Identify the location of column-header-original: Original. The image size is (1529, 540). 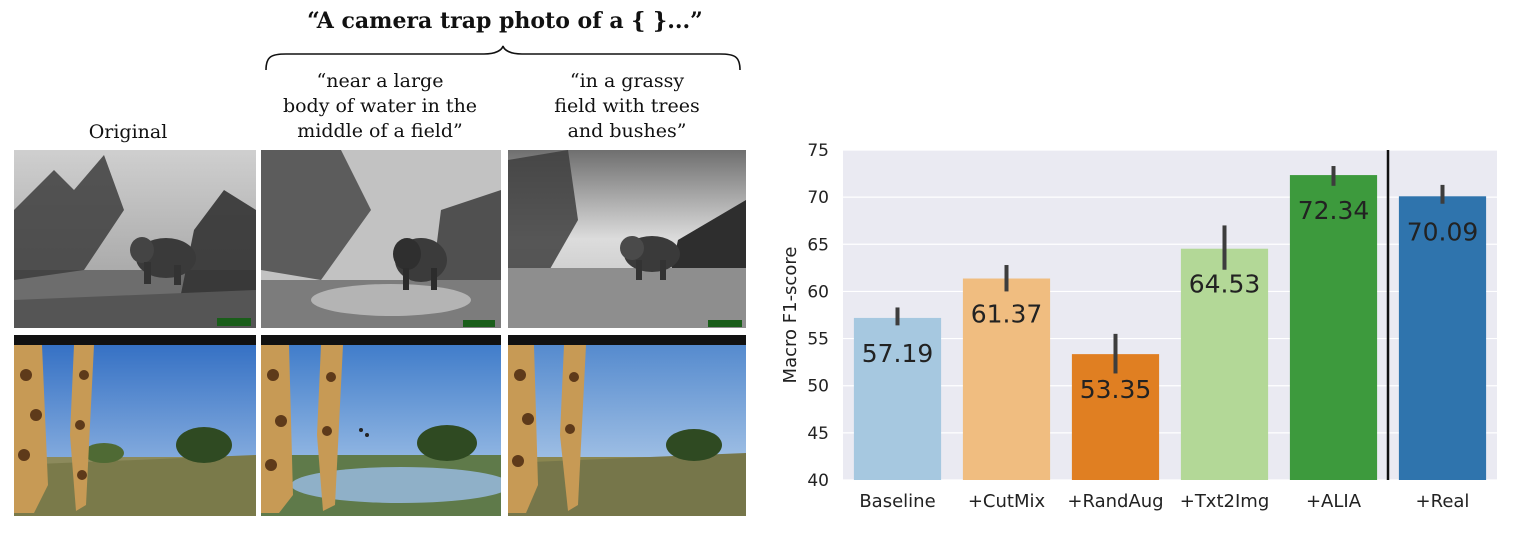
(128, 132).